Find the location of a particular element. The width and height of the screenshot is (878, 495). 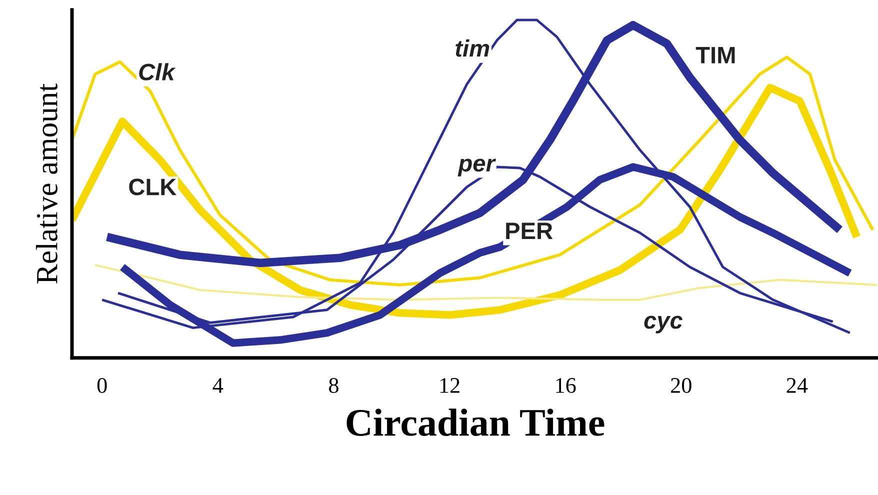

y-axis-title: Relative amount is located at coordinates (47, 184).